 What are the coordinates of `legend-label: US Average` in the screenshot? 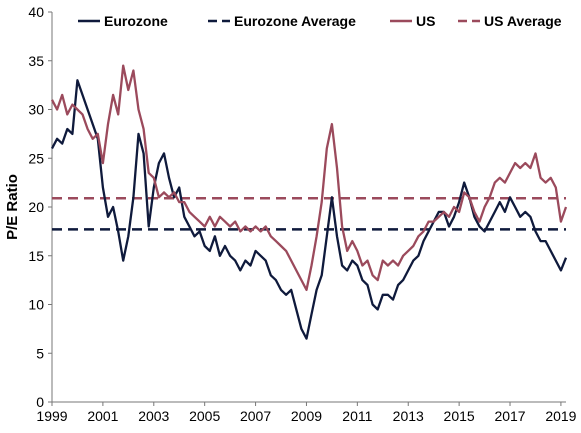 It's located at (523, 21).